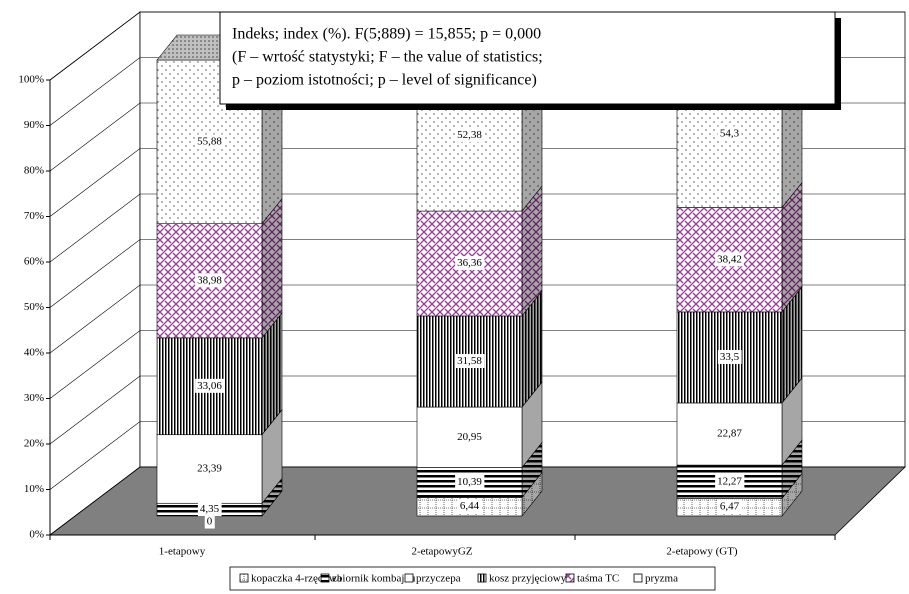 The image size is (909, 594). What do you see at coordinates (702, 552) in the screenshot?
I see `x-tick-label: 2-etapowy (GT)` at bounding box center [702, 552].